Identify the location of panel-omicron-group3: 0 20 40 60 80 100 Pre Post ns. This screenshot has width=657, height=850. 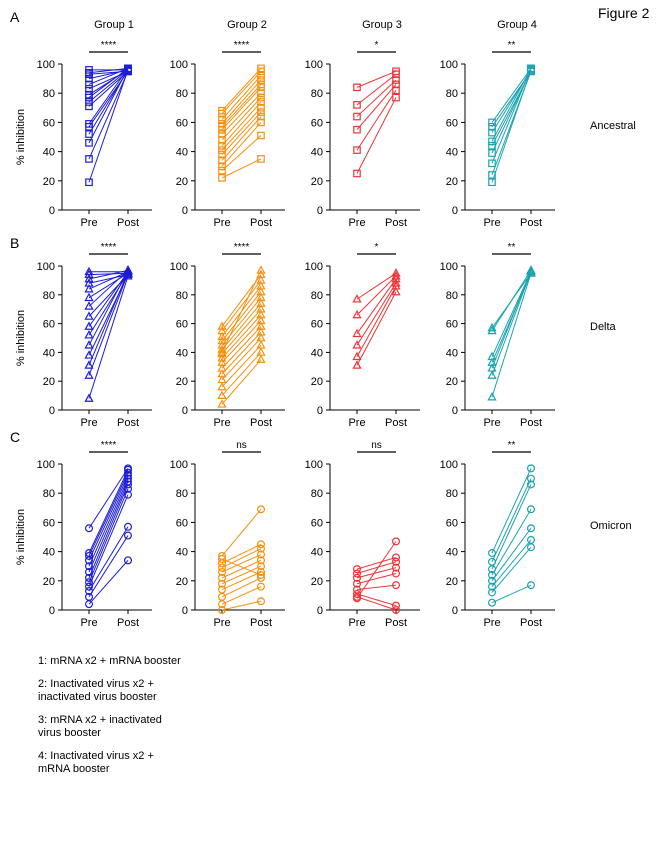
(362, 534).